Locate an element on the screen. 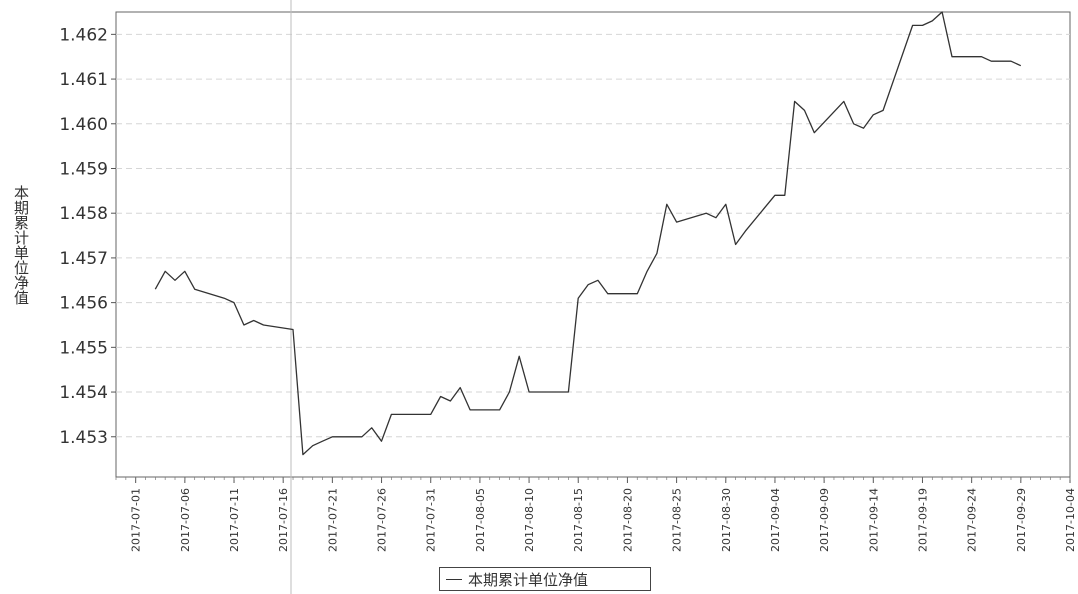 The height and width of the screenshot is (594, 1078). x-tick-label: 2017-07-06 is located at coordinates (185, 520).